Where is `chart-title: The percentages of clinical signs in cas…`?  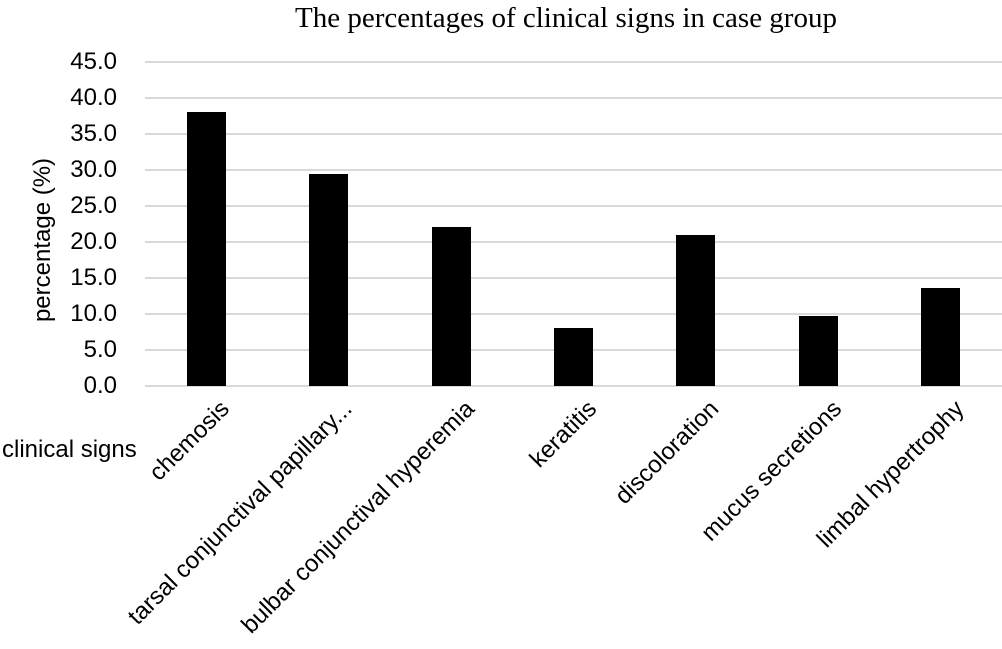
chart-title: The percentages of clinical signs in cas… is located at coordinates (566, 18).